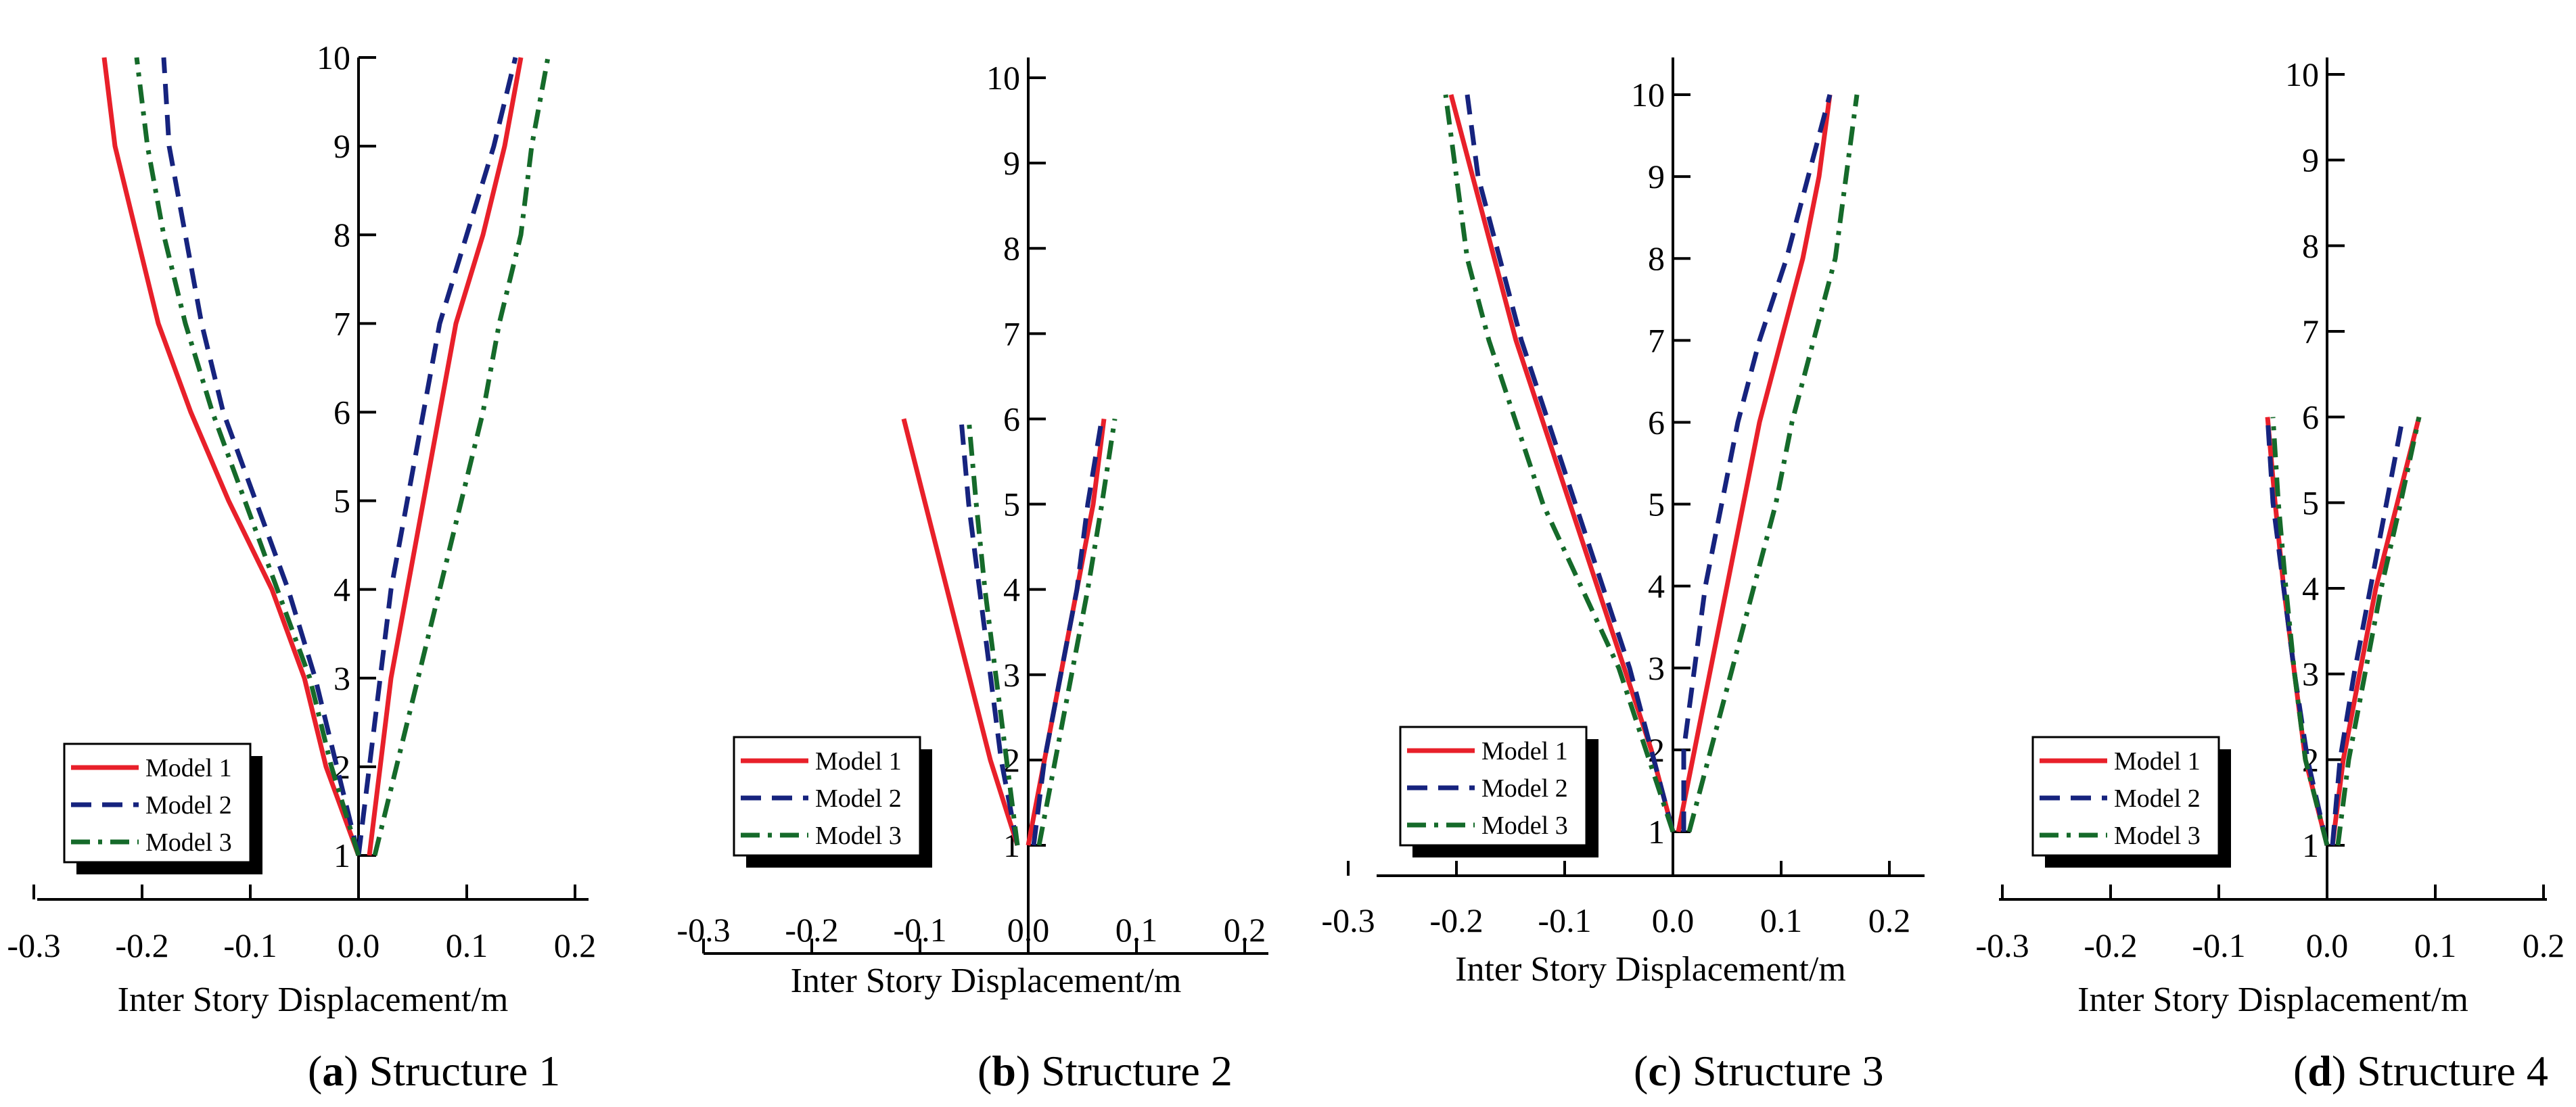 This screenshot has width=2576, height=1107. What do you see at coordinates (1783, 1071) in the screenshot?
I see `caption-text: Structure 3` at bounding box center [1783, 1071].